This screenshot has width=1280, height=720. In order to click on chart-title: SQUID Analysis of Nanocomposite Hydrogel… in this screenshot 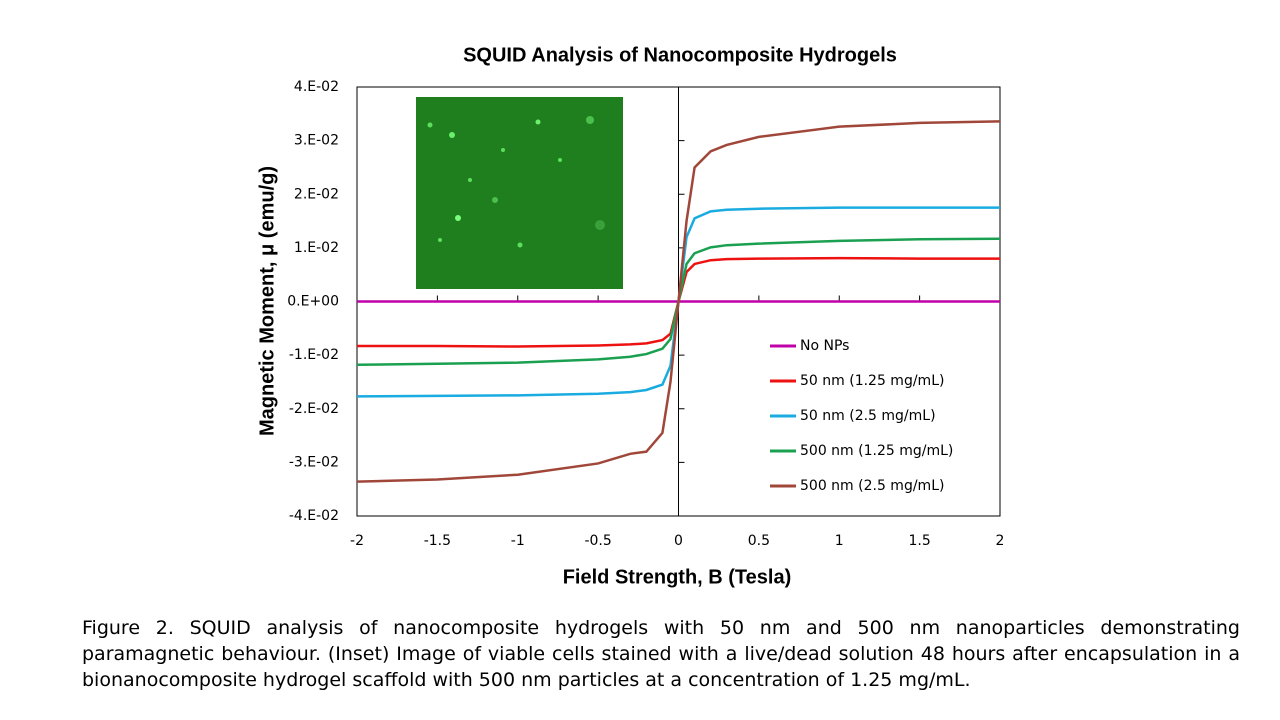, I will do `click(680, 55)`.